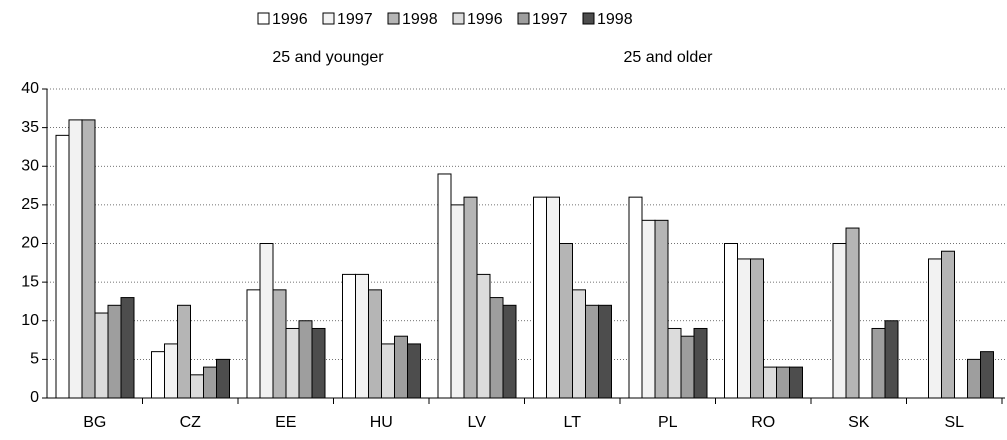 Image resolution: width=1007 pixels, height=440 pixels. Describe the element at coordinates (30, 165) in the screenshot. I see `y-tick-label: 30` at that location.